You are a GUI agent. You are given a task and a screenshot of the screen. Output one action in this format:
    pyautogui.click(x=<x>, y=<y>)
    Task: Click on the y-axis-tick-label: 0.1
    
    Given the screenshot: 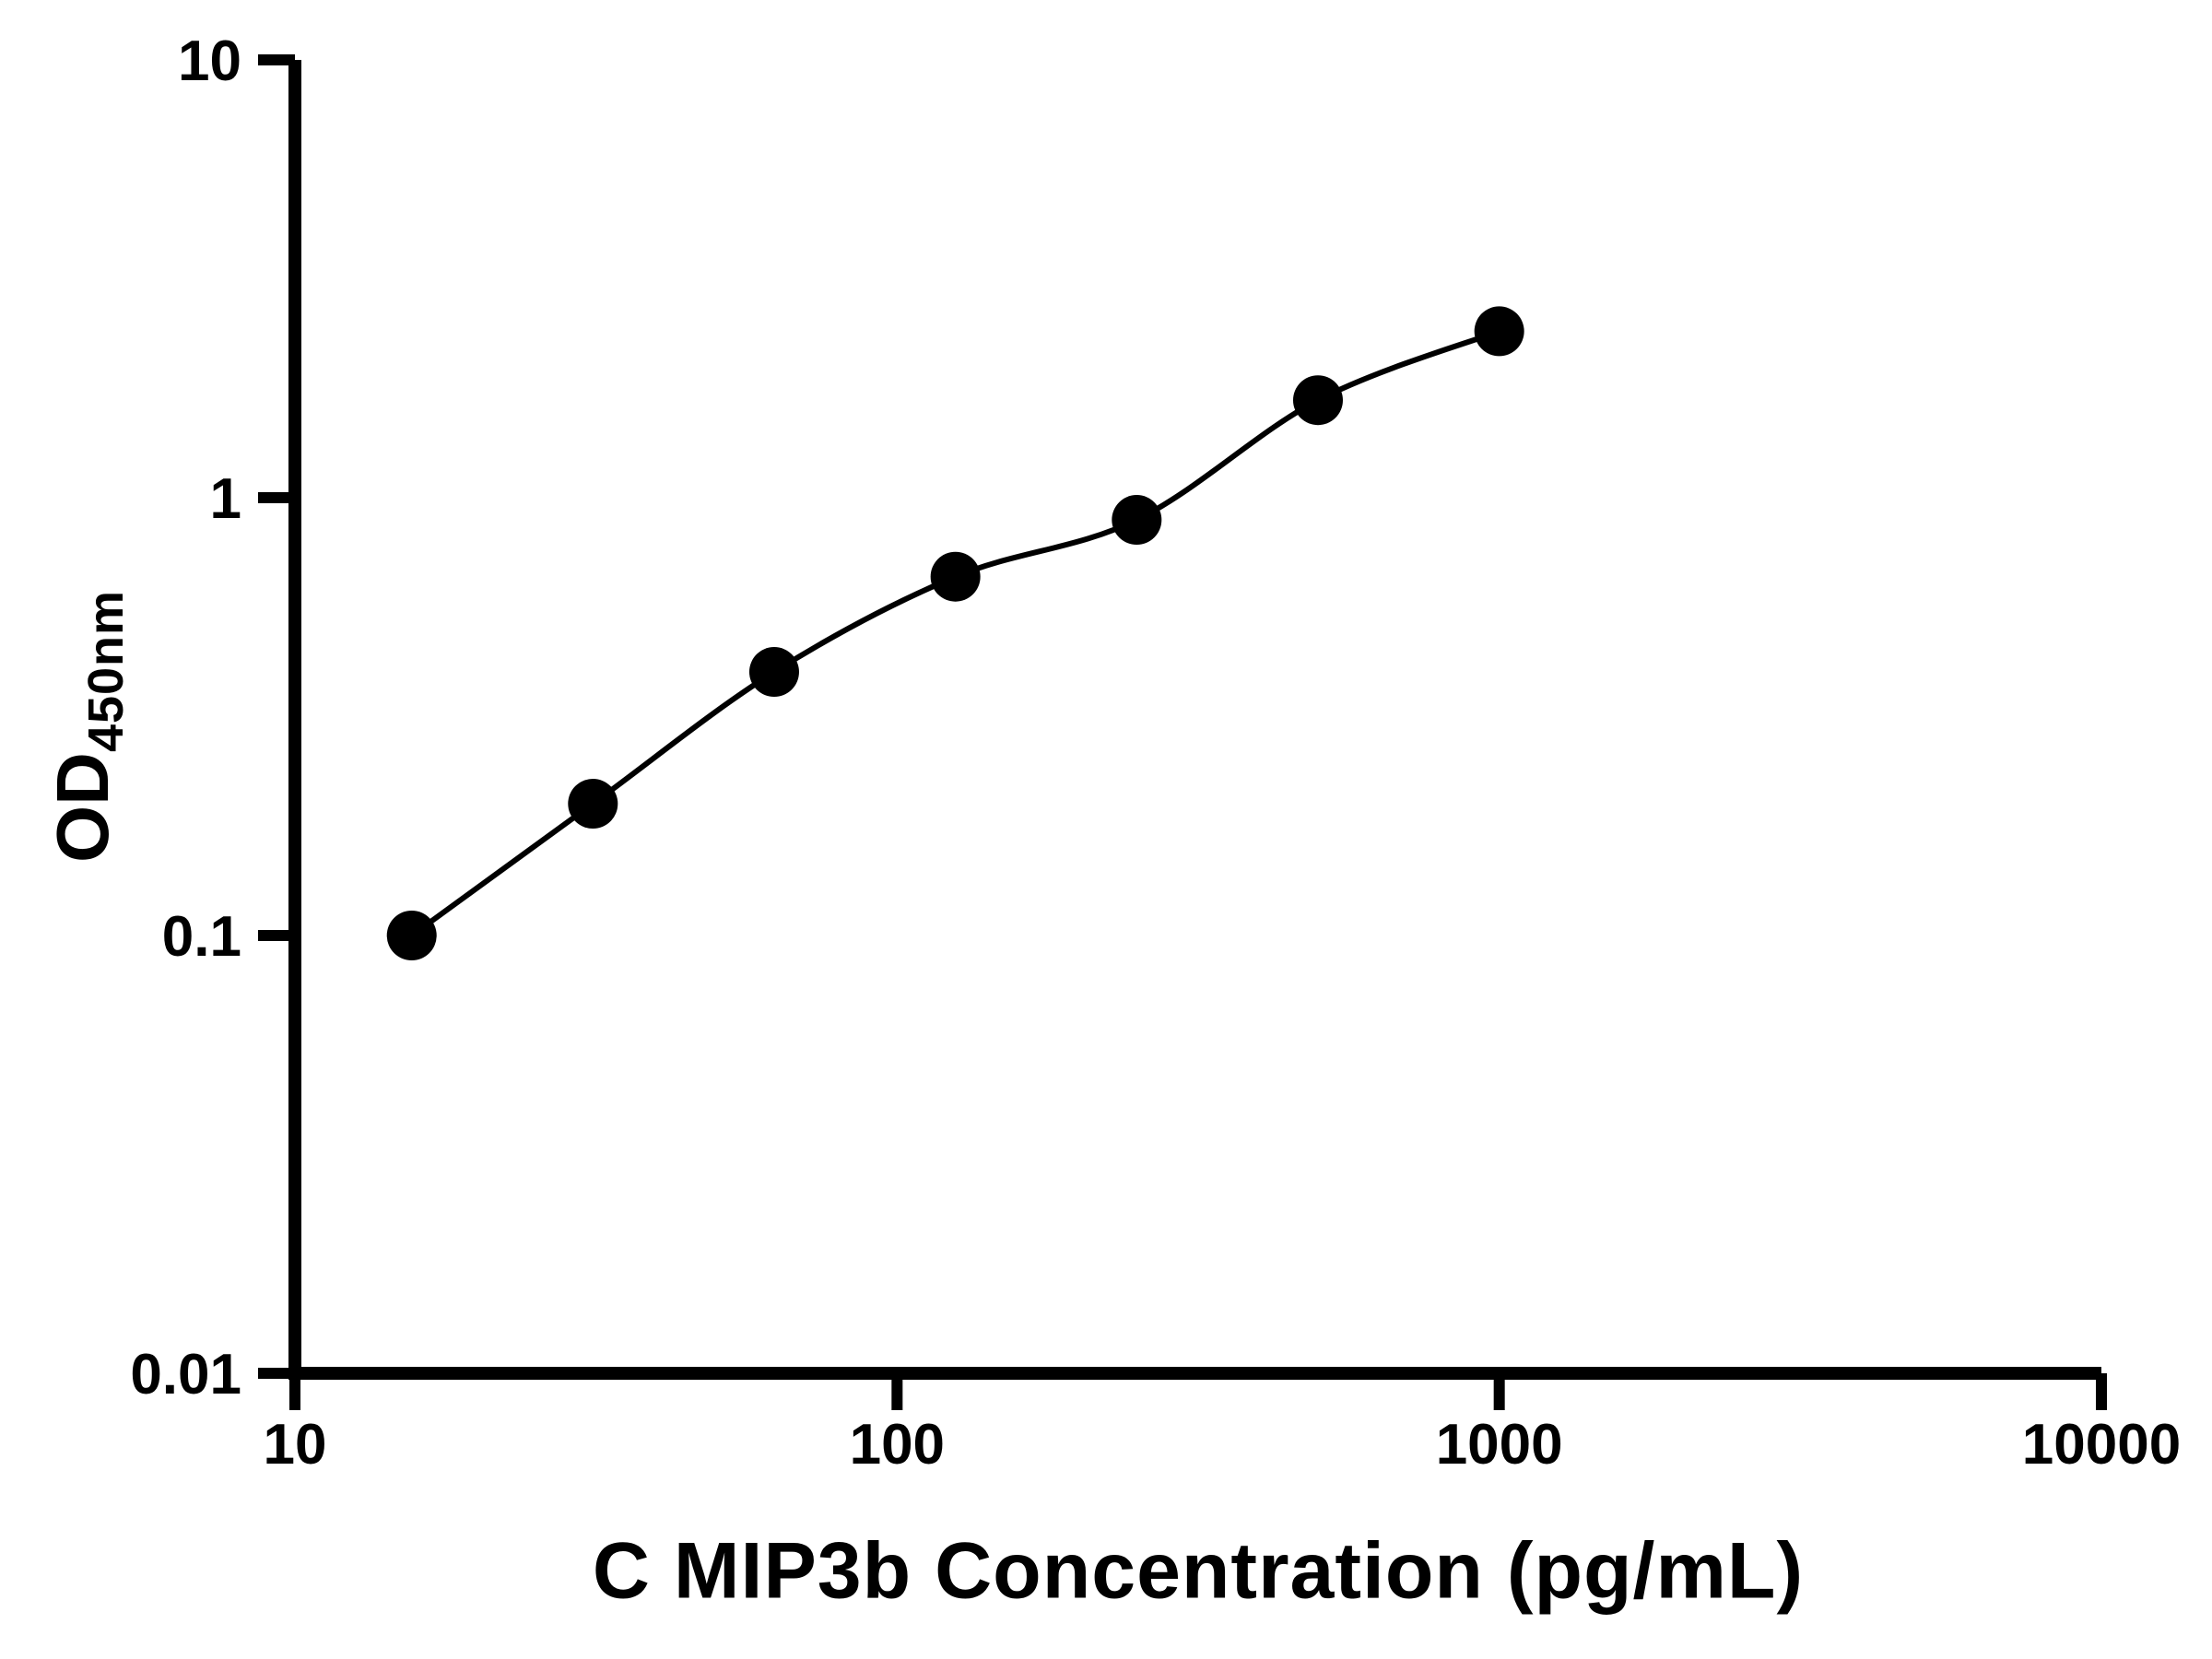 What is the action you would take?
    pyautogui.click(x=201, y=937)
    